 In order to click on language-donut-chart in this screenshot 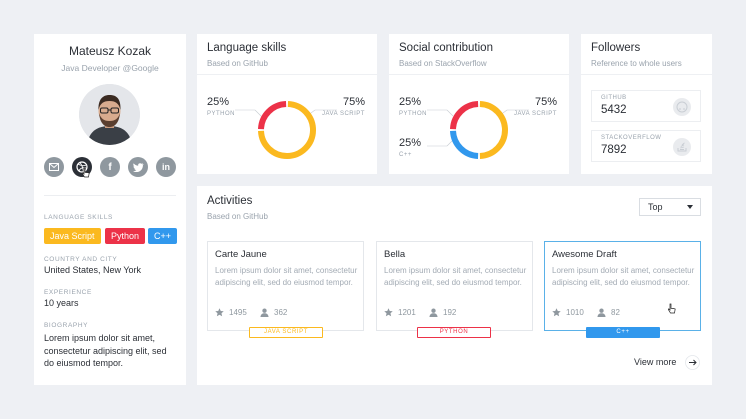, I will do `click(286, 130)`.